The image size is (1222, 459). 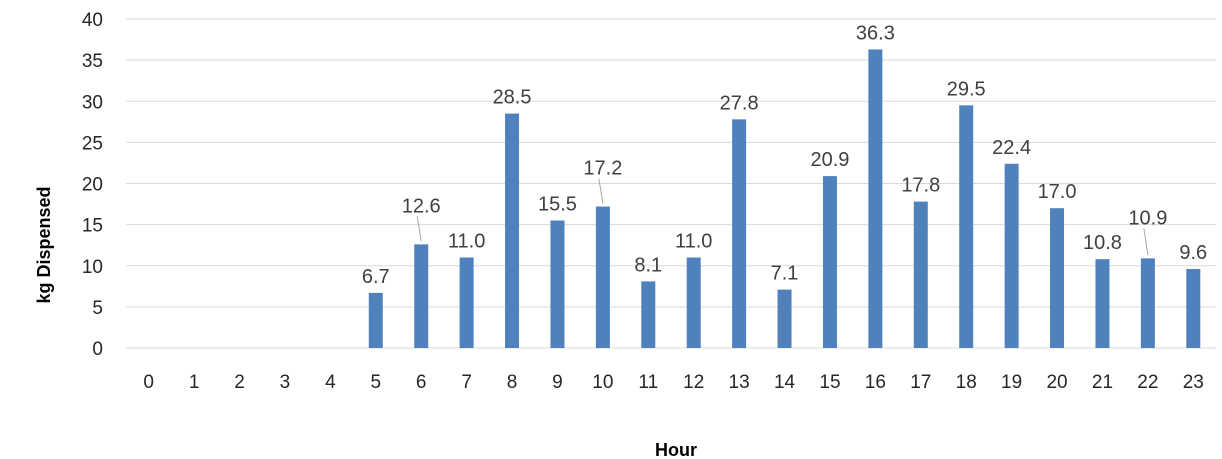 I want to click on x-tick-label: 16, so click(x=875, y=382).